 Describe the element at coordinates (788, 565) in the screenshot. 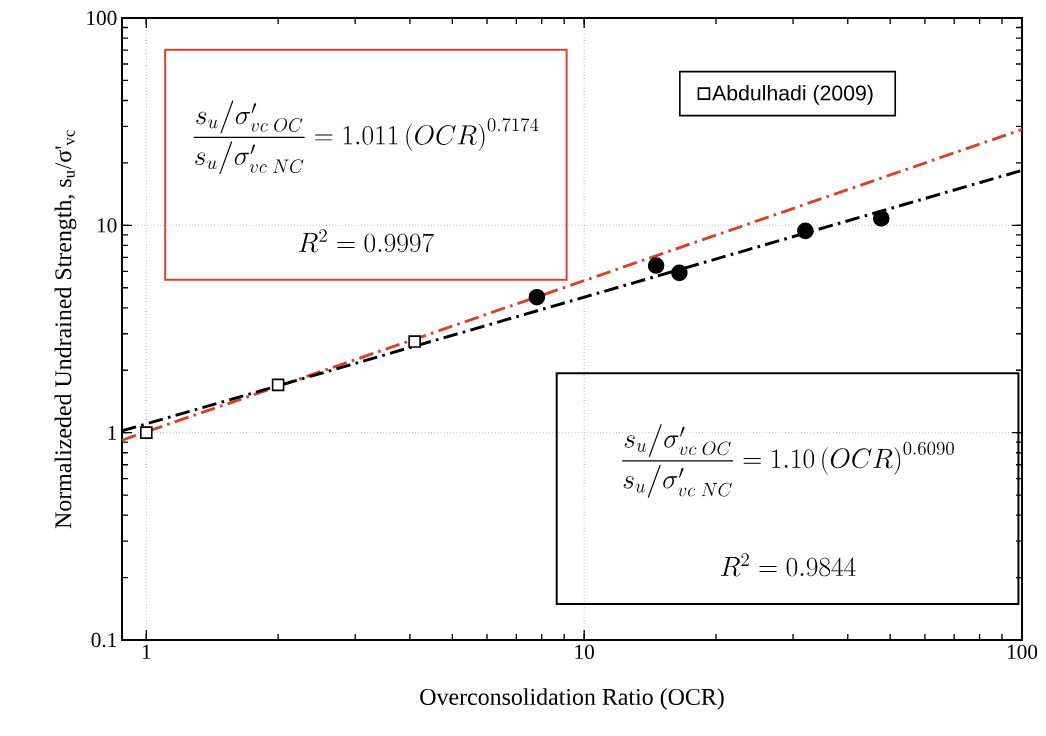

I see `annotation: $R^2 = 0.9844$` at that location.